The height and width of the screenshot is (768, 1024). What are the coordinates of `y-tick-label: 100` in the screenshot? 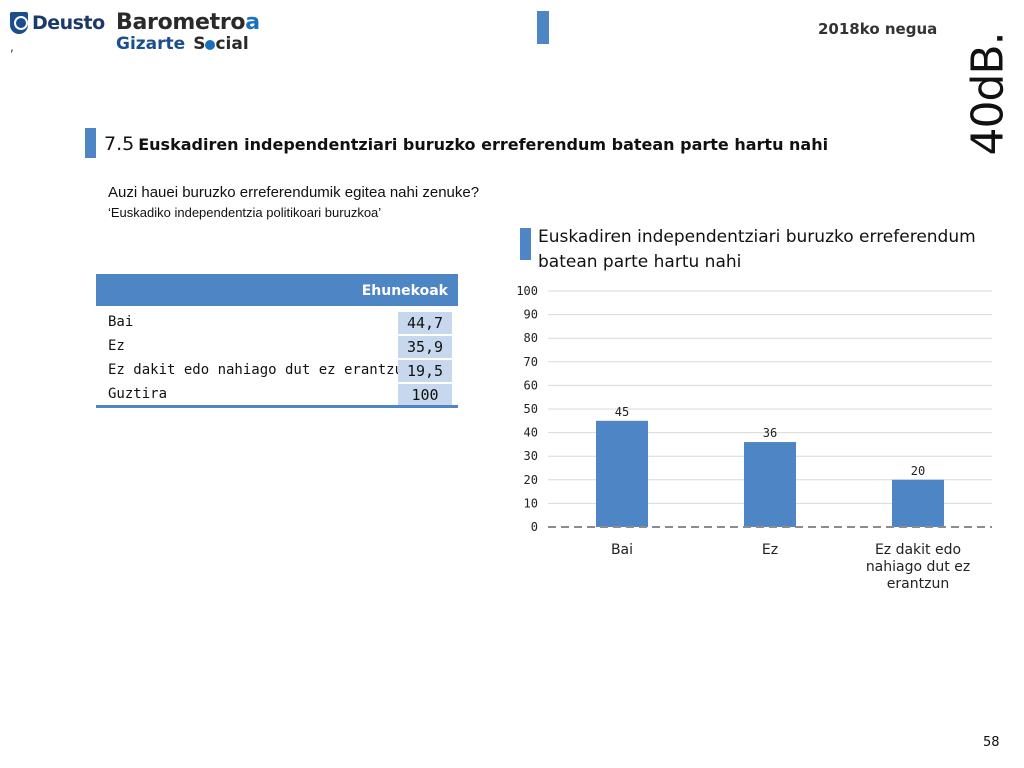 It's located at (527, 291).